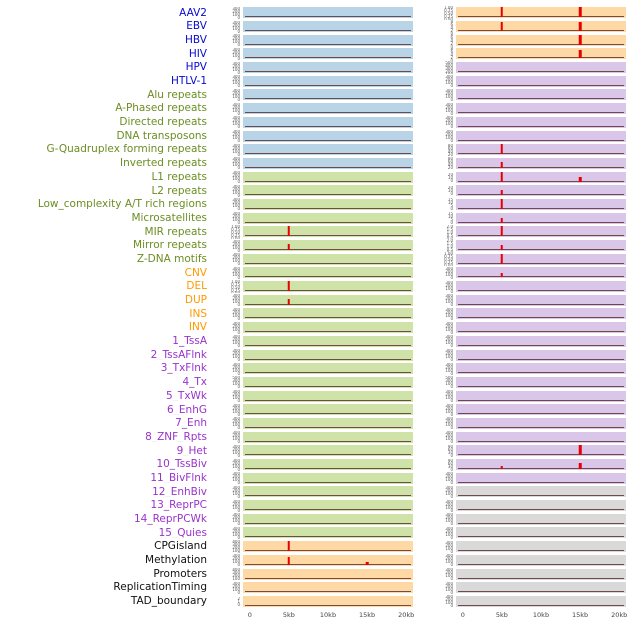  I want to click on track-row: 9_Het 300 200 100 0 90 60 30 0, so click(315, 451).